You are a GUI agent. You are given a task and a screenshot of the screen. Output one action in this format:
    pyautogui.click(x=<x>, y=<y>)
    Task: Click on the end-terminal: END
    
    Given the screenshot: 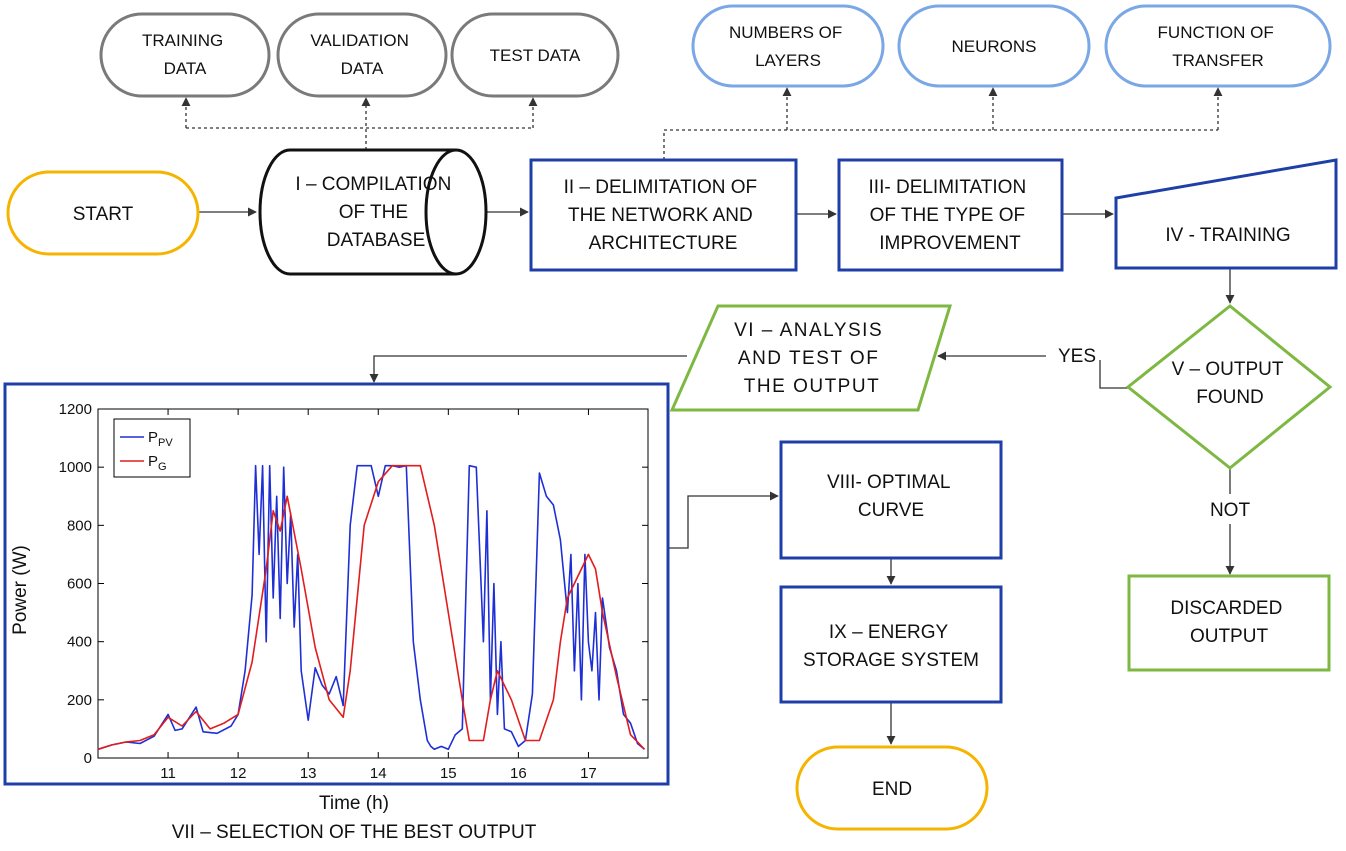 What is the action you would take?
    pyautogui.click(x=892, y=788)
    